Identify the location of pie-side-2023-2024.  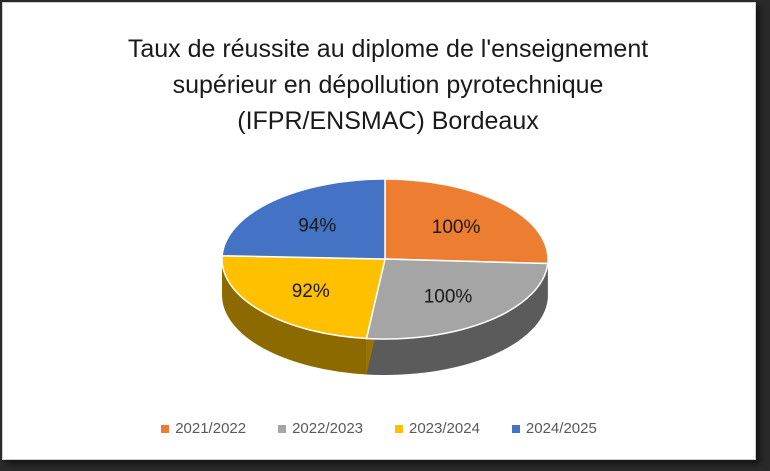
(294, 317).